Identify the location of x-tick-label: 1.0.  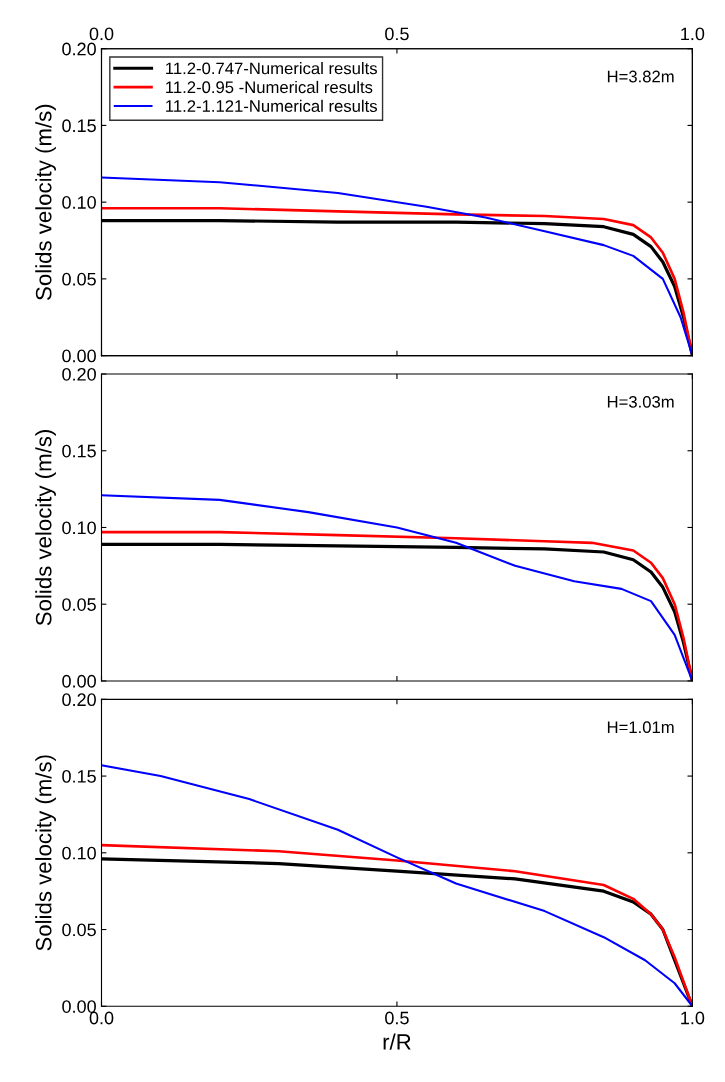
(693, 1018).